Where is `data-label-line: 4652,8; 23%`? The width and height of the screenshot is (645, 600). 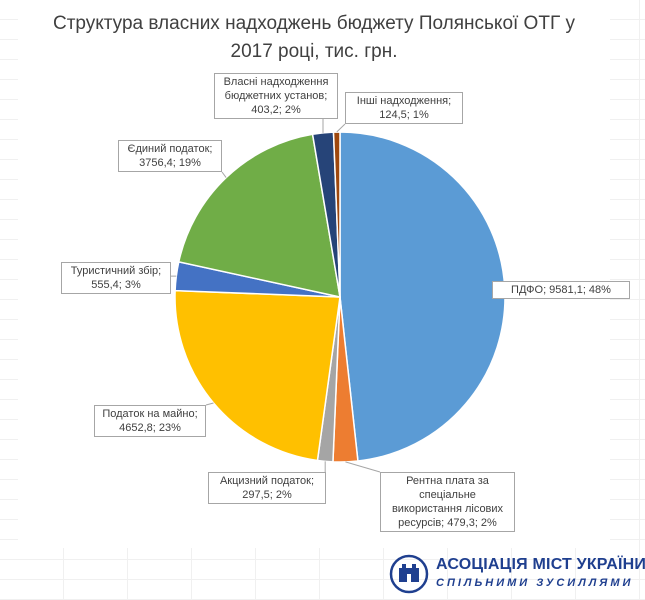 data-label-line: 4652,8; 23% is located at coordinates (150, 428).